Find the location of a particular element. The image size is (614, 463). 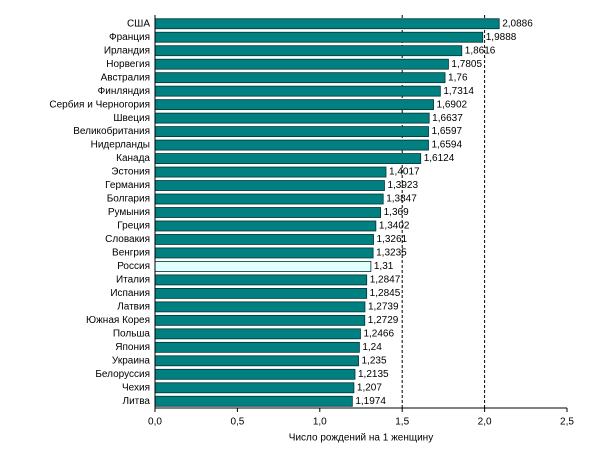

data-label: 1,7314 is located at coordinates (458, 91).